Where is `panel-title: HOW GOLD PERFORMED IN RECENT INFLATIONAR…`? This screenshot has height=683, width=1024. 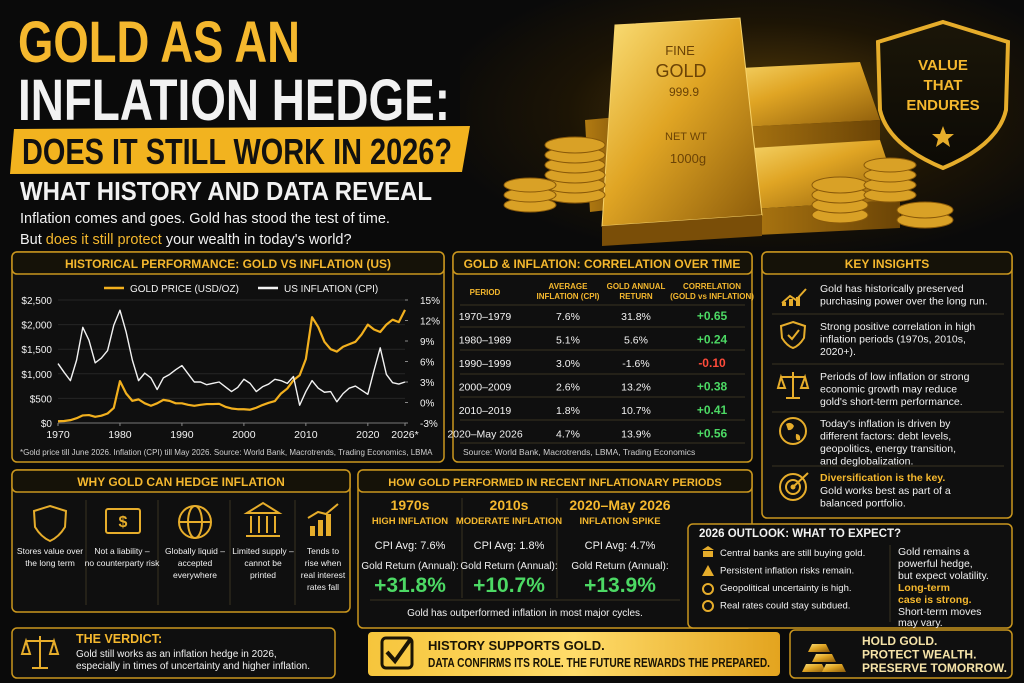
panel-title: HOW GOLD PERFORMED IN RECENT INFLATIONAR… is located at coordinates (554, 483).